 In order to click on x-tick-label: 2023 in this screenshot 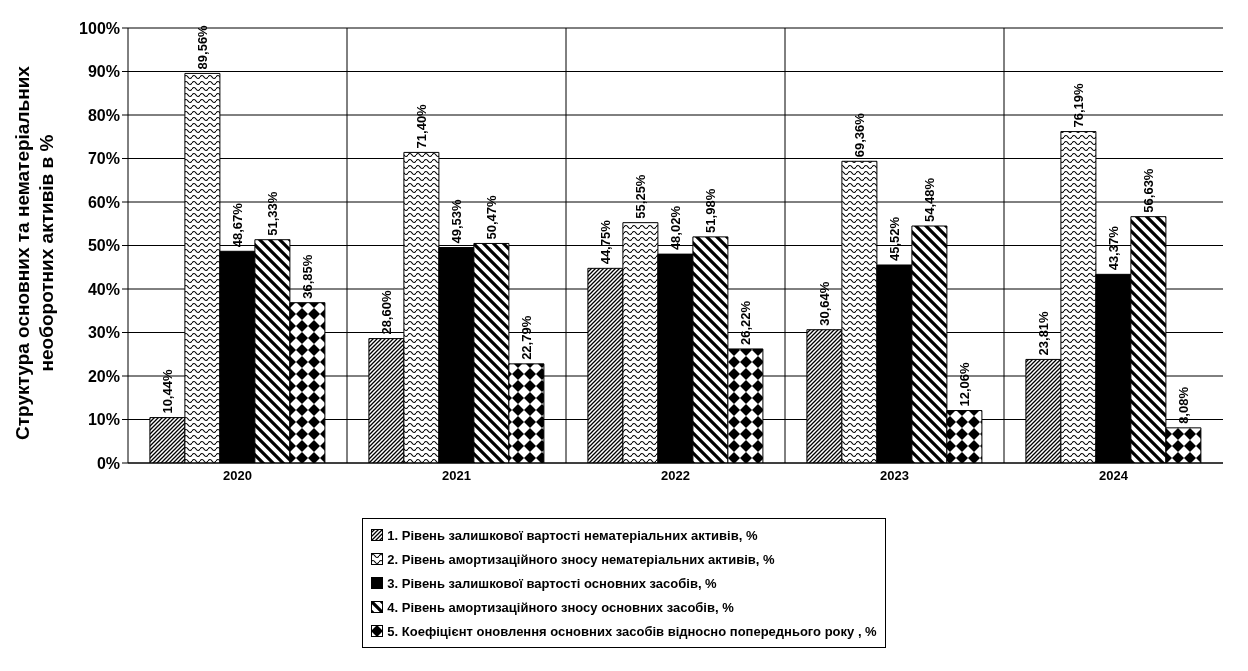, I will do `click(894, 476)`.